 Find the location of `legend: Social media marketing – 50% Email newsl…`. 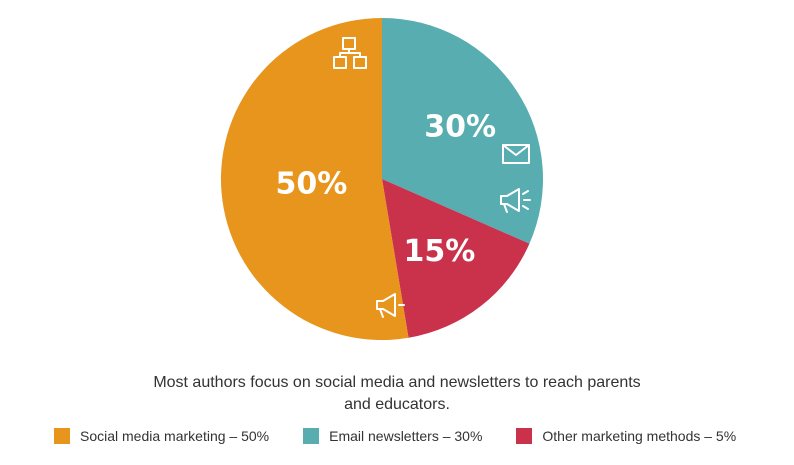

legend: Social media marketing – 50% Email newsl… is located at coordinates (404, 436).